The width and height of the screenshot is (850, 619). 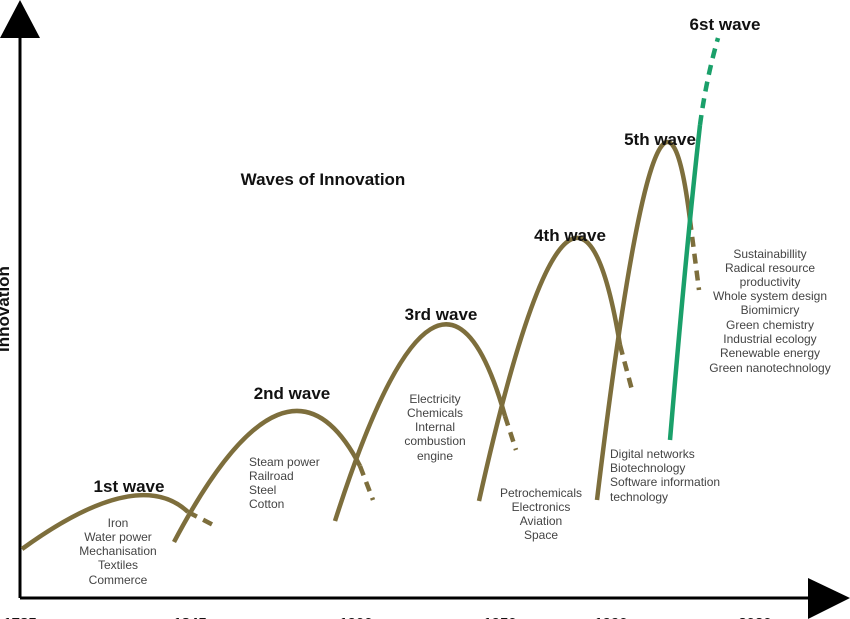 I want to click on wave-2-label: 2nd wave, so click(x=292, y=393).